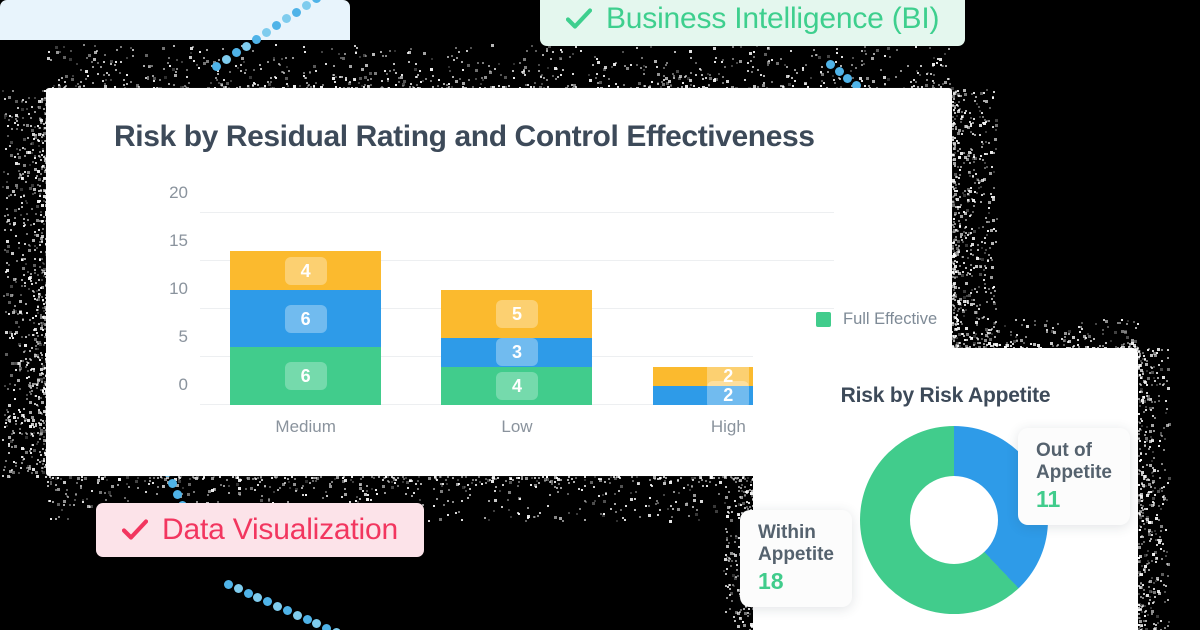 This screenshot has width=1200, height=630. Describe the element at coordinates (517, 352) in the screenshot. I see `bar-segment: 3` at that location.